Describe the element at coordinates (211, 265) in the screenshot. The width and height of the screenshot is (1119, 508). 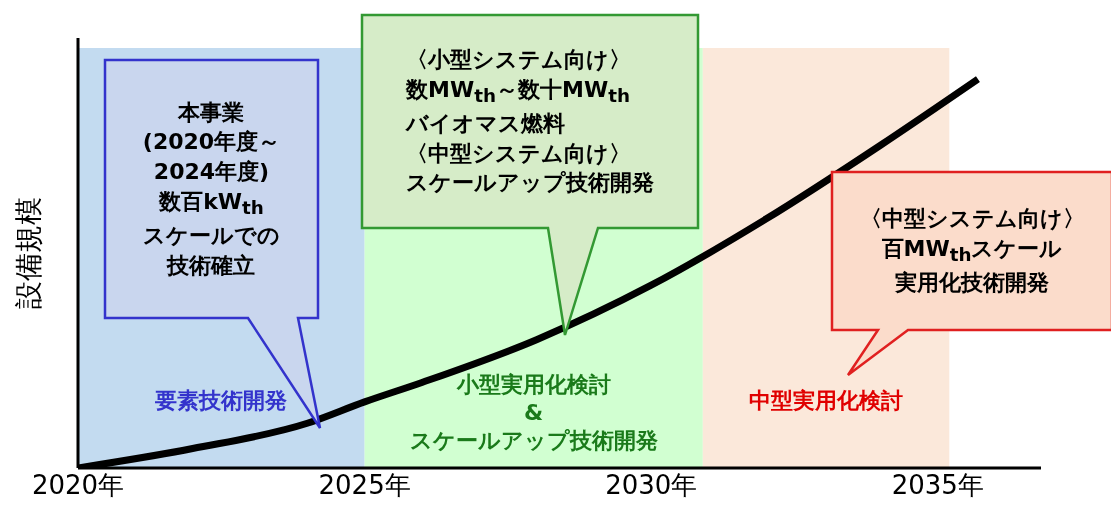
I see `annotation: 技術確立` at that location.